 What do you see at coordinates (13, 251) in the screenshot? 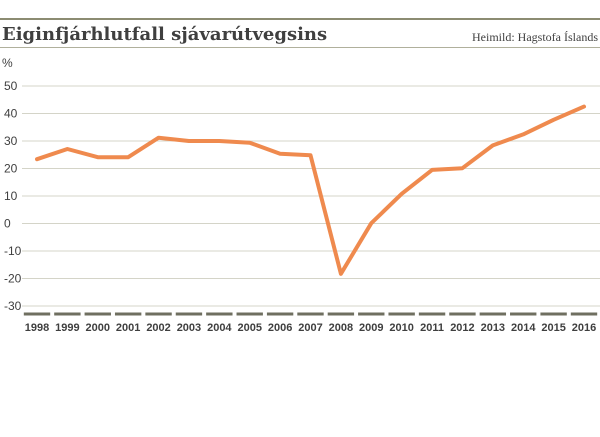
I see `y-tick-label: -10` at bounding box center [13, 251].